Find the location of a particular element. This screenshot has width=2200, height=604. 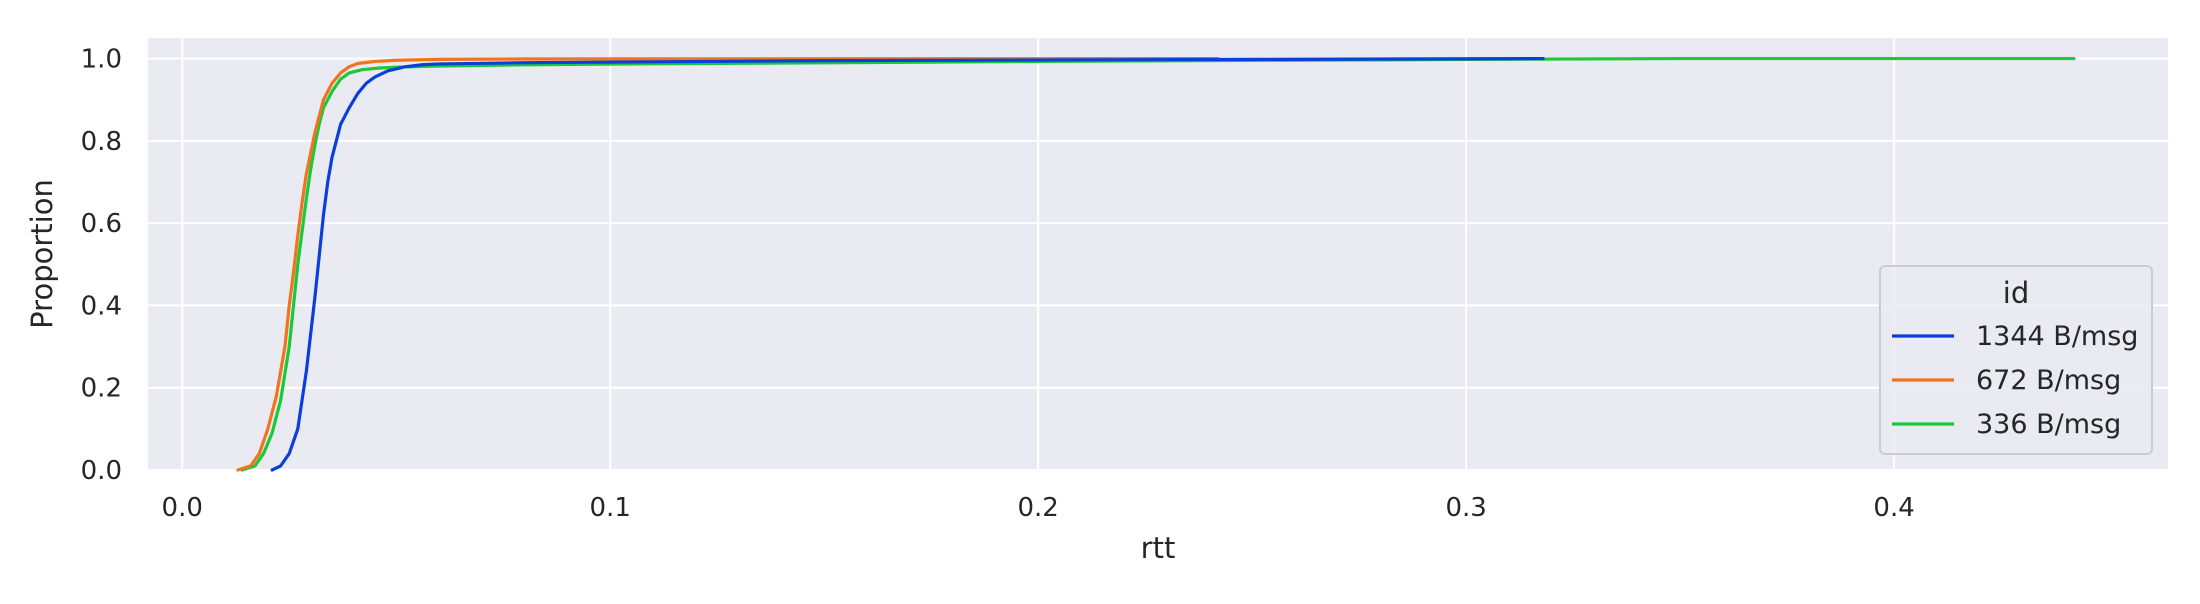

legend-label-2: 672 B/msg is located at coordinates (2048, 380).